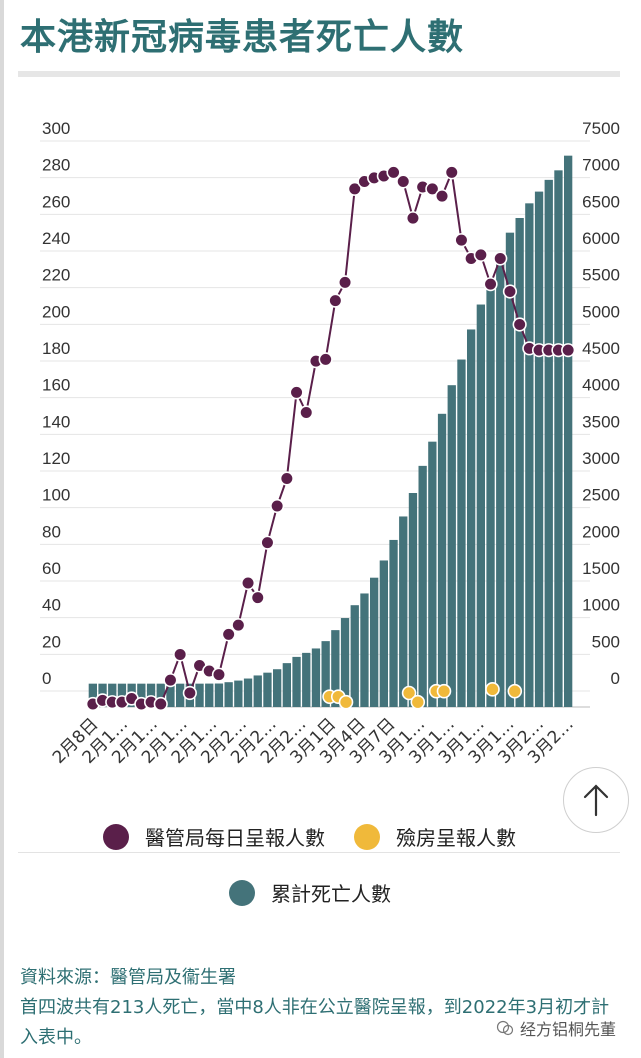 This screenshot has height=1058, width=641. What do you see at coordinates (601, 238) in the screenshot?
I see `right-tick-label: 6000` at bounding box center [601, 238].